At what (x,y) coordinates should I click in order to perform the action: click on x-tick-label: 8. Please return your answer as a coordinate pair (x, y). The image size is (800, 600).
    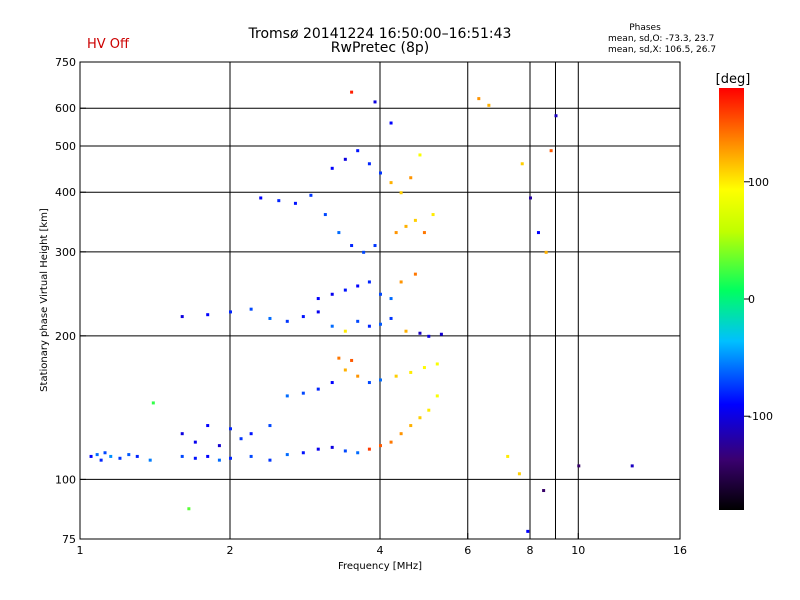
    Looking at the image, I should click on (530, 550).